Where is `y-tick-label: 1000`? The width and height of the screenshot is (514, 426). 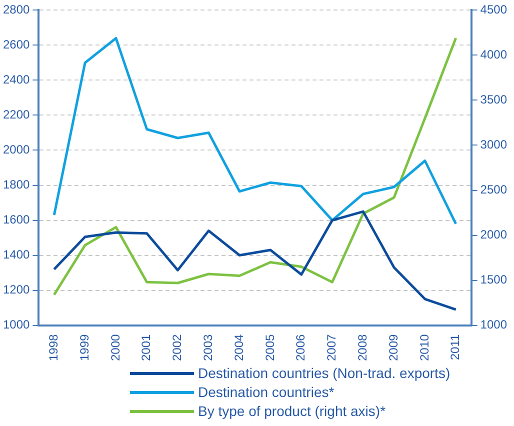 y-tick-label: 1000 is located at coordinates (16, 325).